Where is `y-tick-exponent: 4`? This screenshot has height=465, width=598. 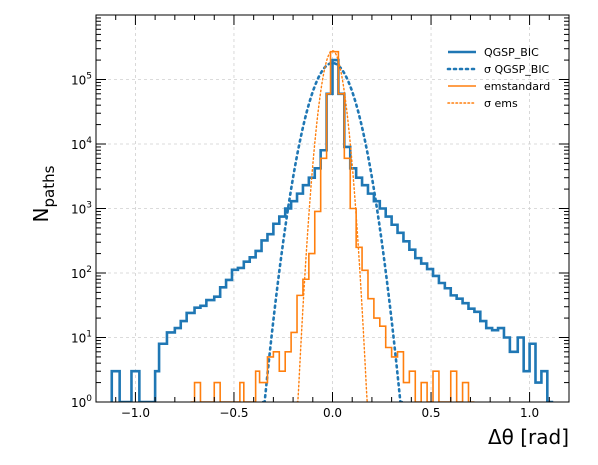 y-tick-exponent: 4 is located at coordinates (89, 141).